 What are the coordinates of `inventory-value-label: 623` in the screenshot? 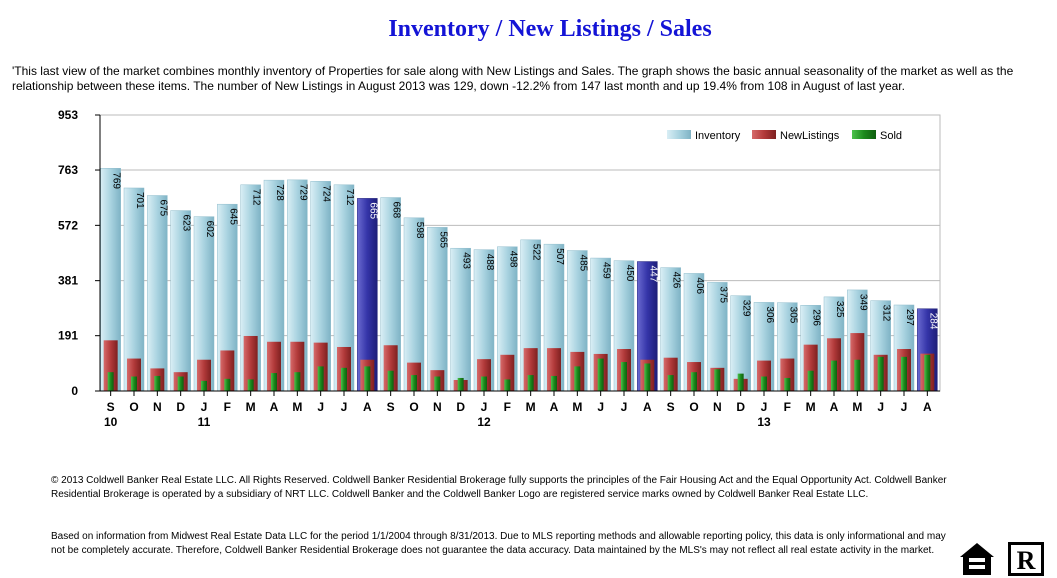 It's located at (186, 223).